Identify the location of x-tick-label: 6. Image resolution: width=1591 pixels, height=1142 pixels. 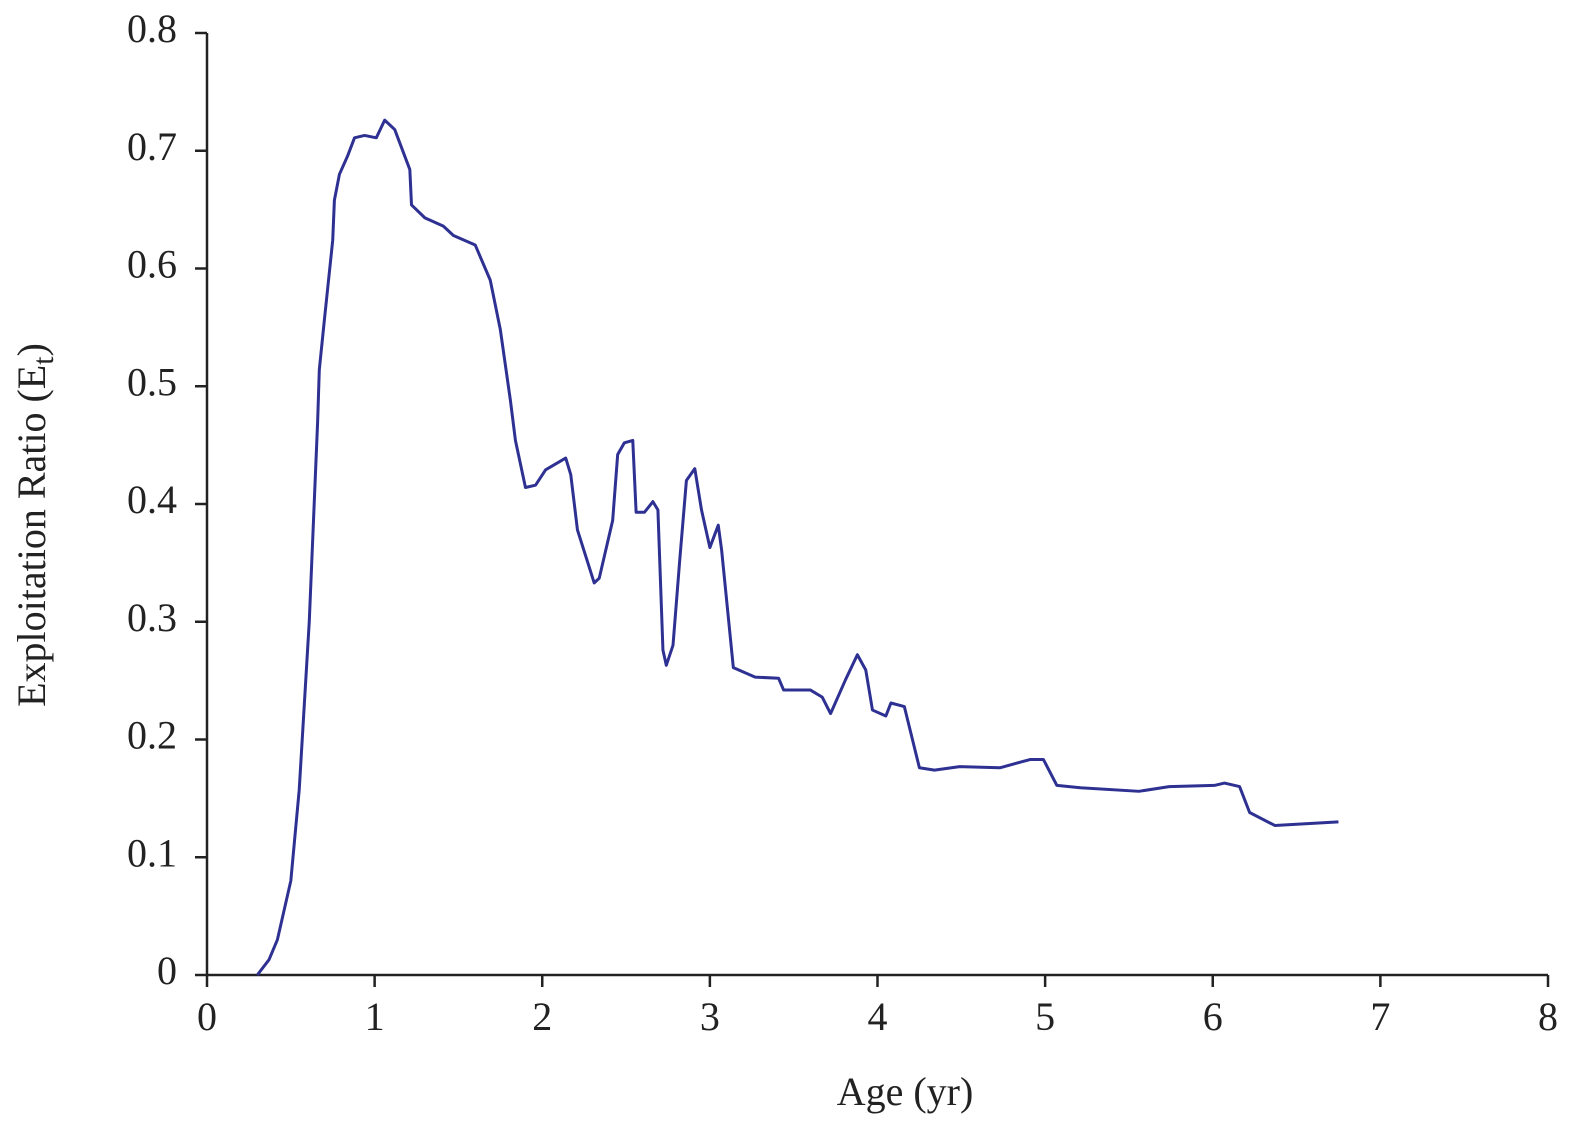
(1213, 1016).